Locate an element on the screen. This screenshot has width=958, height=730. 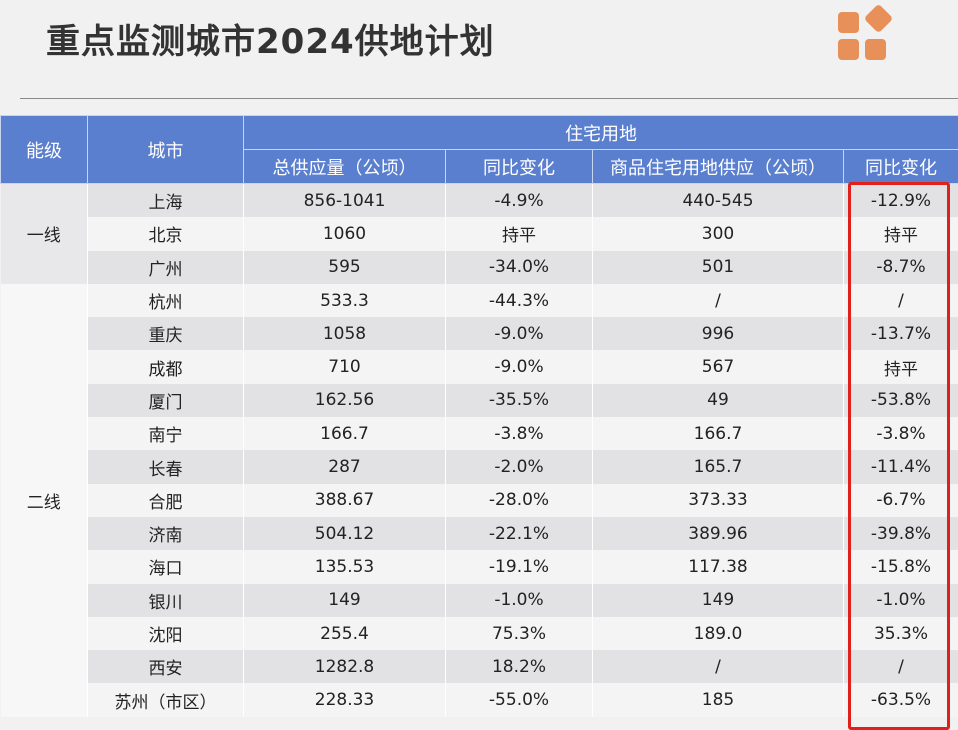
total-yoy-cell: -28.0% is located at coordinates (519, 500).